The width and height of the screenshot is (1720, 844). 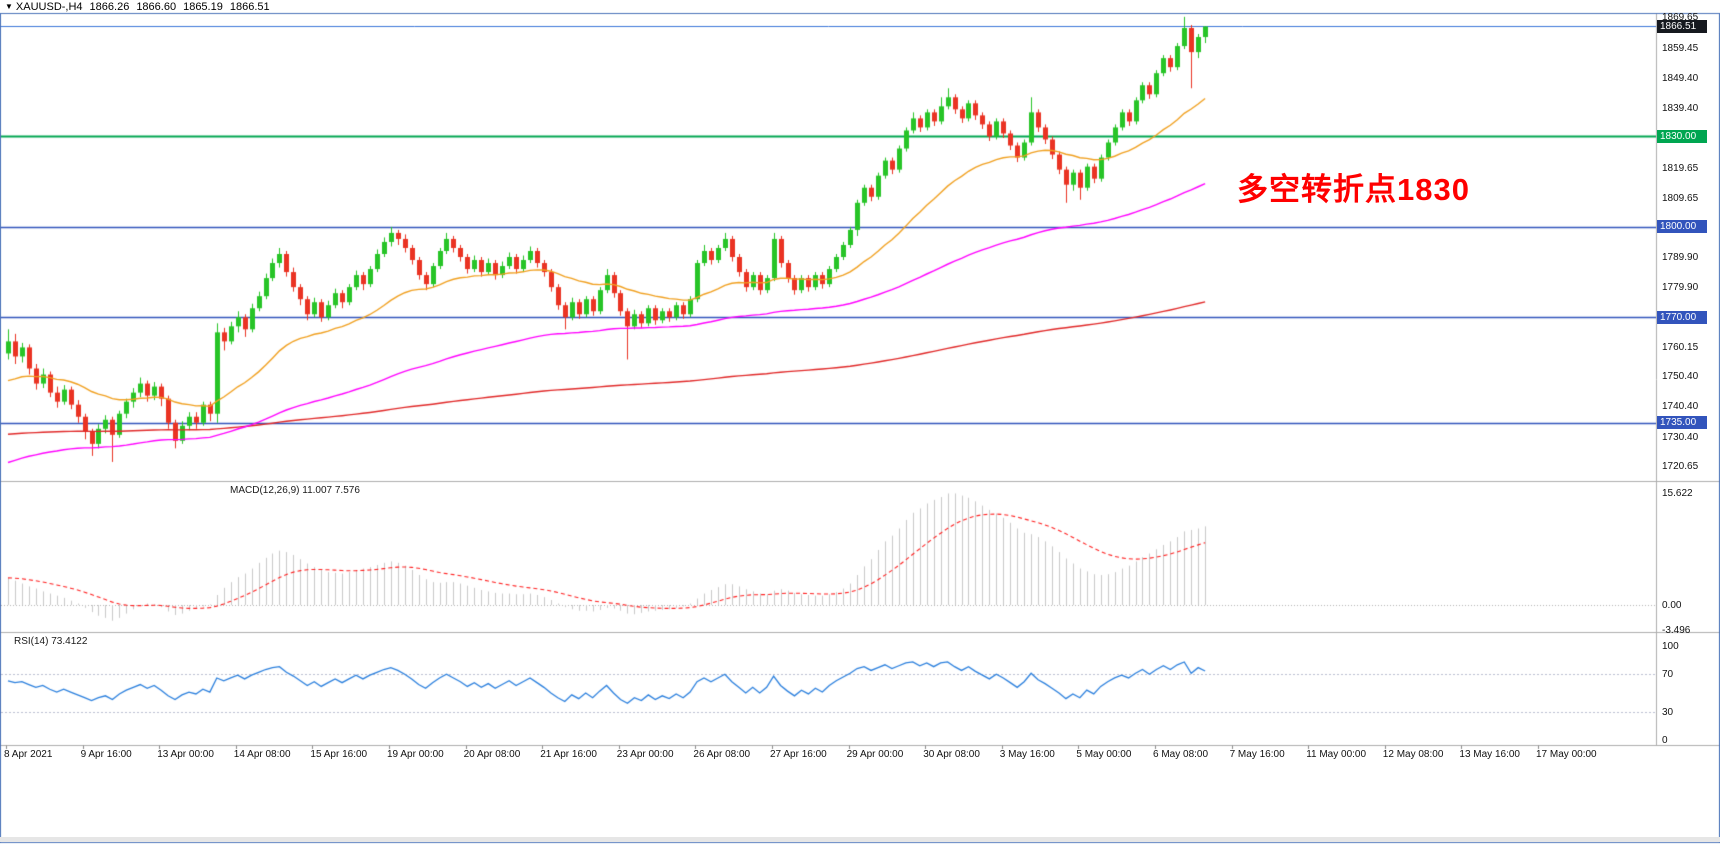 I want to click on price-axis-label: 1809.65, so click(x=1680, y=198).